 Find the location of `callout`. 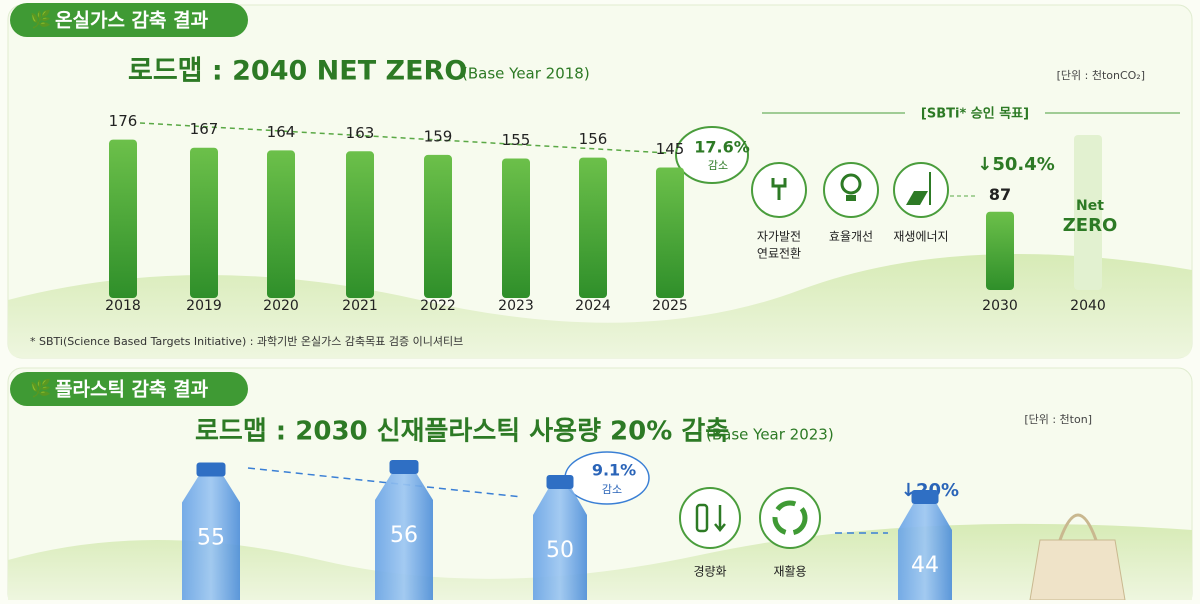

callout is located at coordinates (712, 155).